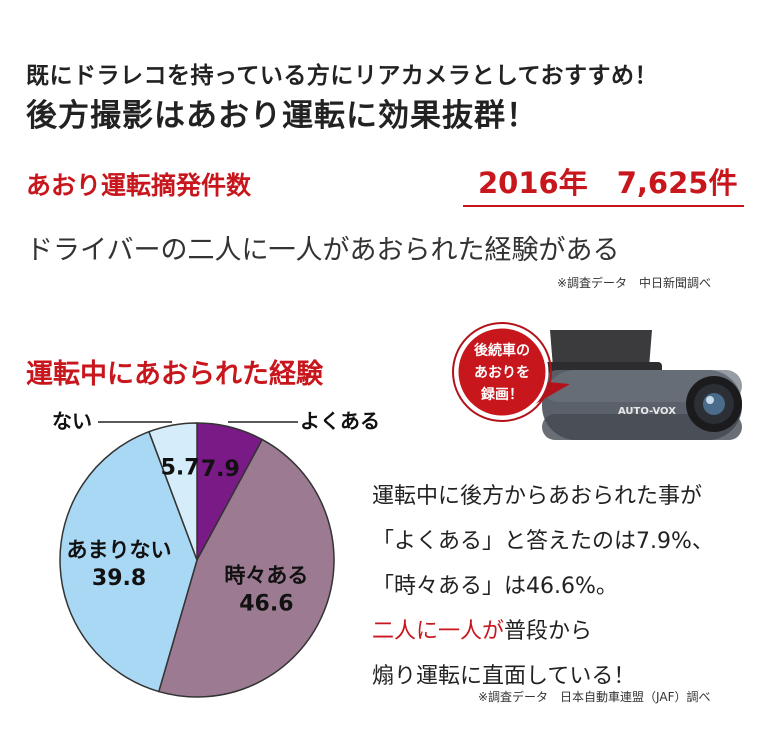 The height and width of the screenshot is (730, 770). What do you see at coordinates (139, 185) in the screenshot?
I see `stat-label: あおり運転摘発件数` at bounding box center [139, 185].